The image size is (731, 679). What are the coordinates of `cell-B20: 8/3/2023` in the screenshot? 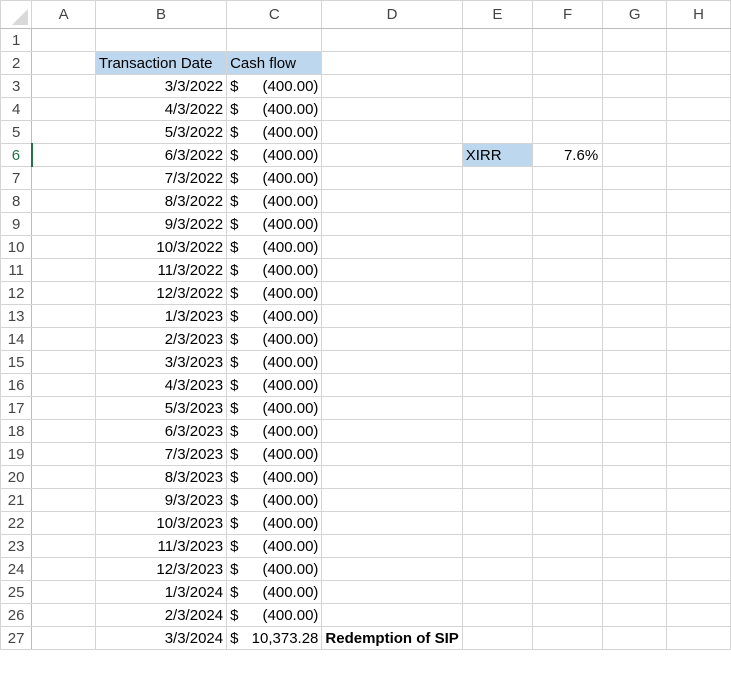 It's located at (161, 477).